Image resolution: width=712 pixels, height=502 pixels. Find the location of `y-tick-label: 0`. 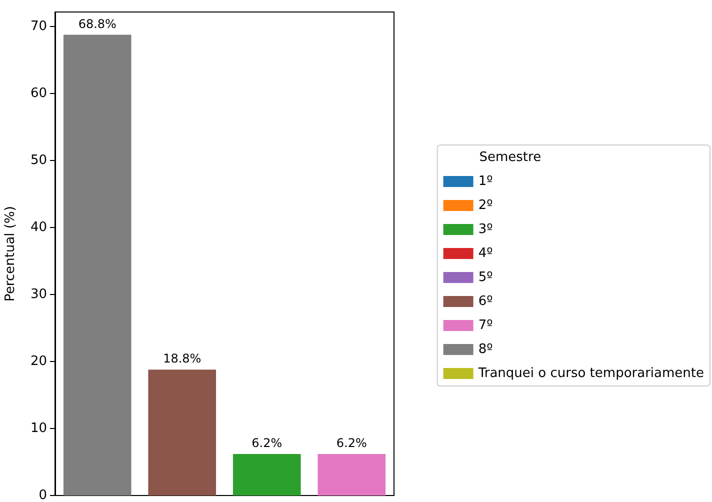

y-tick-label: 0 is located at coordinates (42, 495).